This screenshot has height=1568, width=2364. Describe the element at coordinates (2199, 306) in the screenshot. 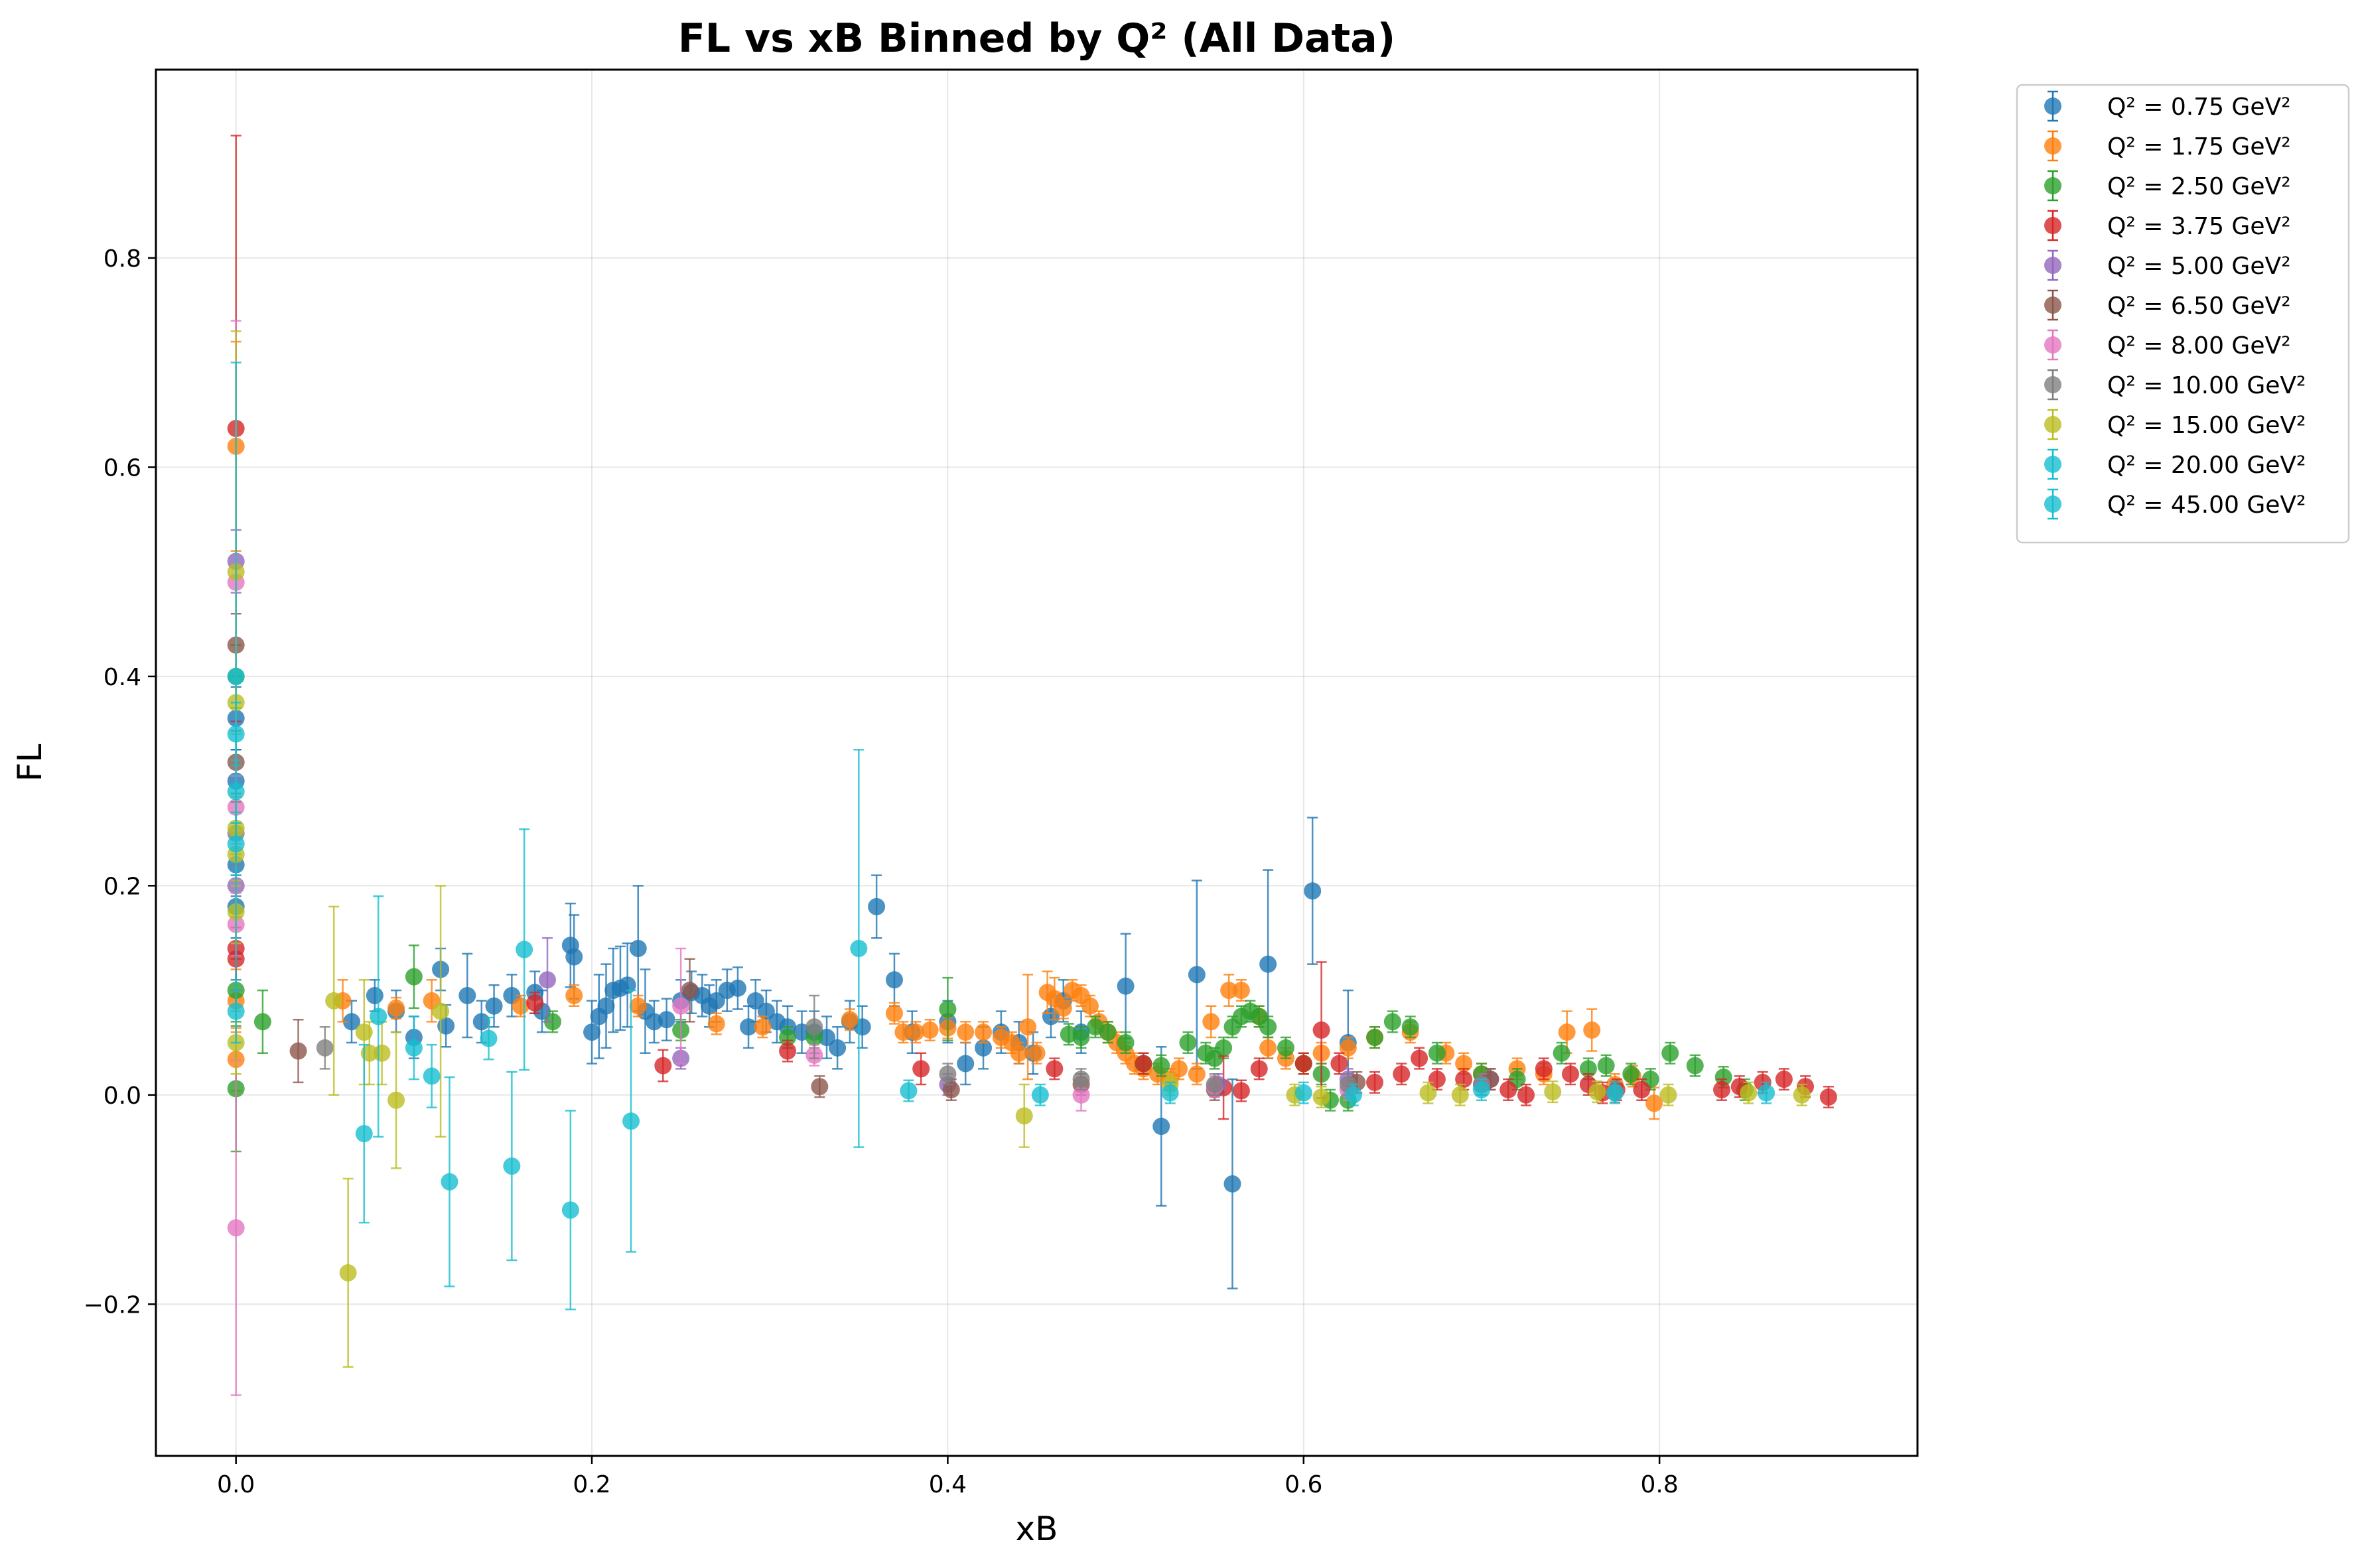

I see `legend-label: Q² = 6.50 GeV²` at that location.